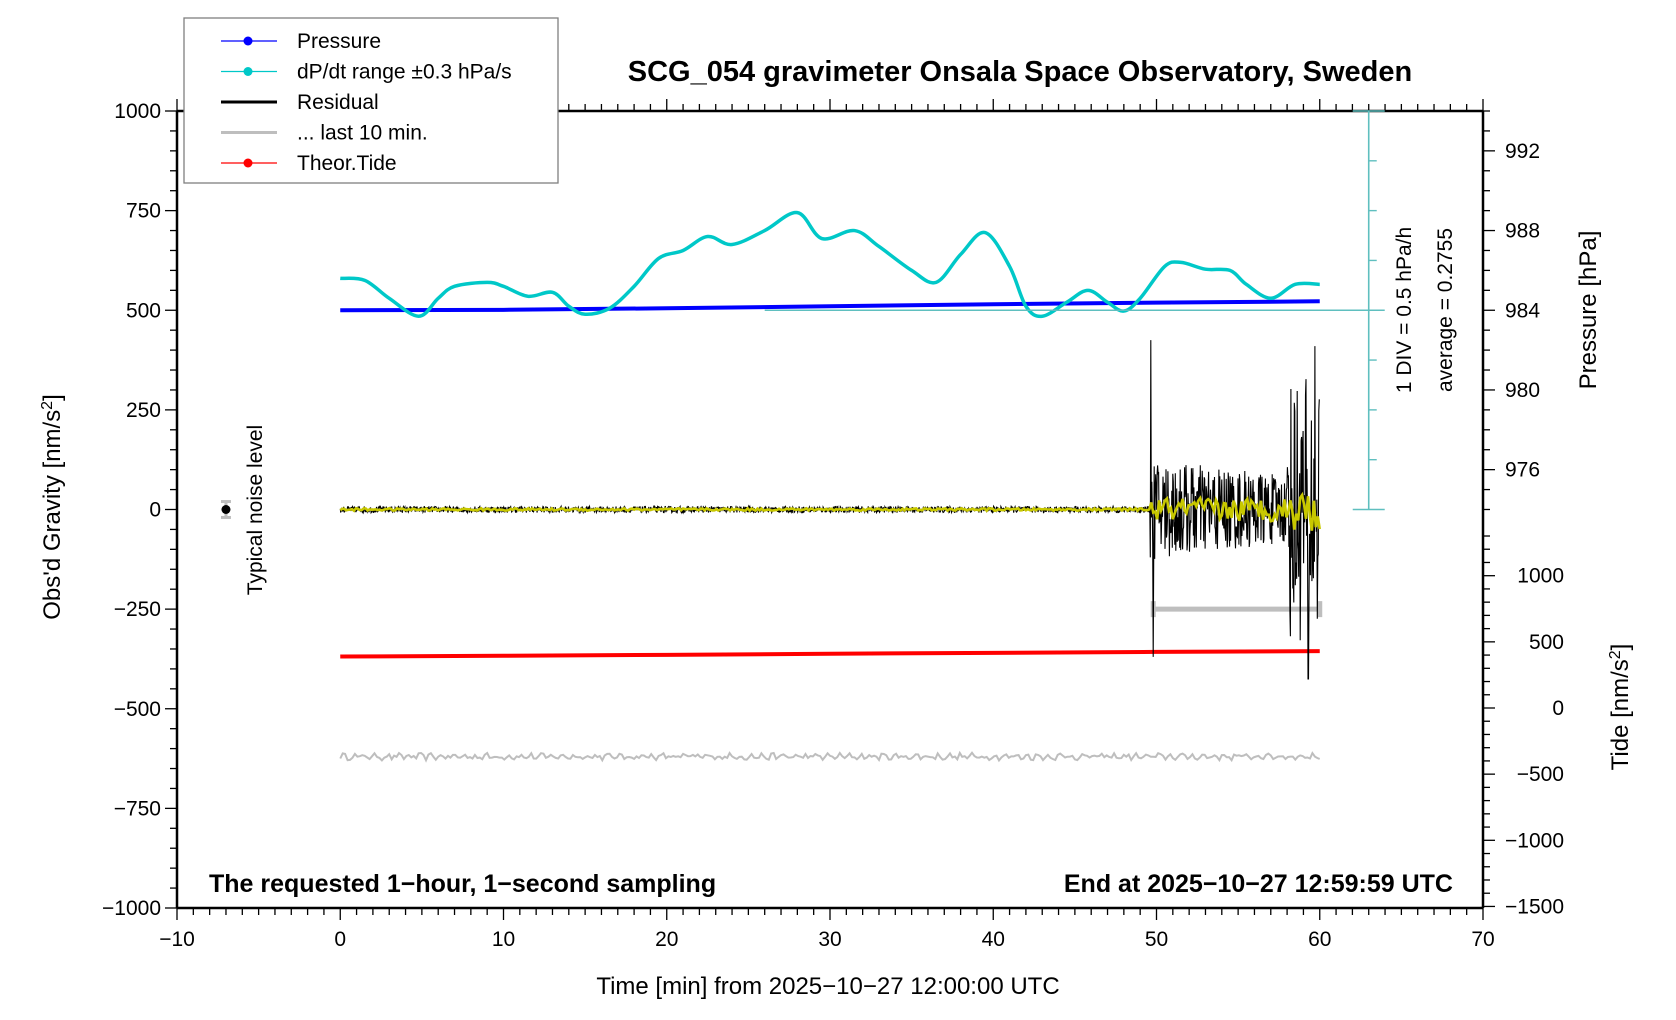 The image size is (1676, 1020). Describe the element at coordinates (137, 808) in the screenshot. I see `y-tick-label: −750` at that location.